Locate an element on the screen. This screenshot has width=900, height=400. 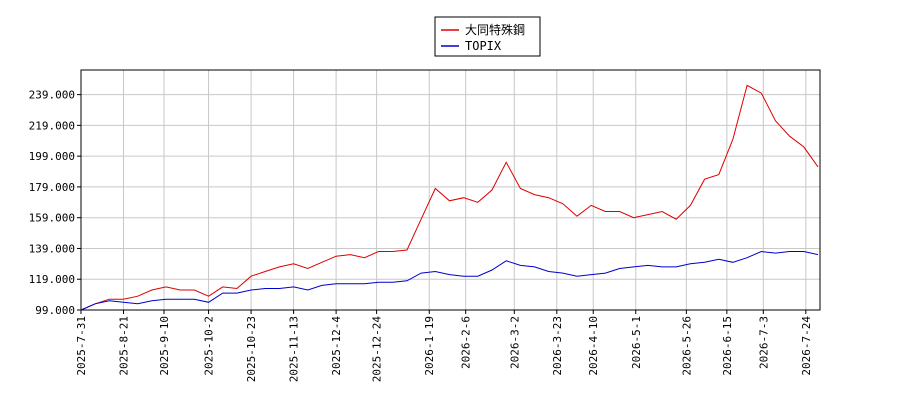
x-tick-label: 2025-8-21 is located at coordinates (124, 346).